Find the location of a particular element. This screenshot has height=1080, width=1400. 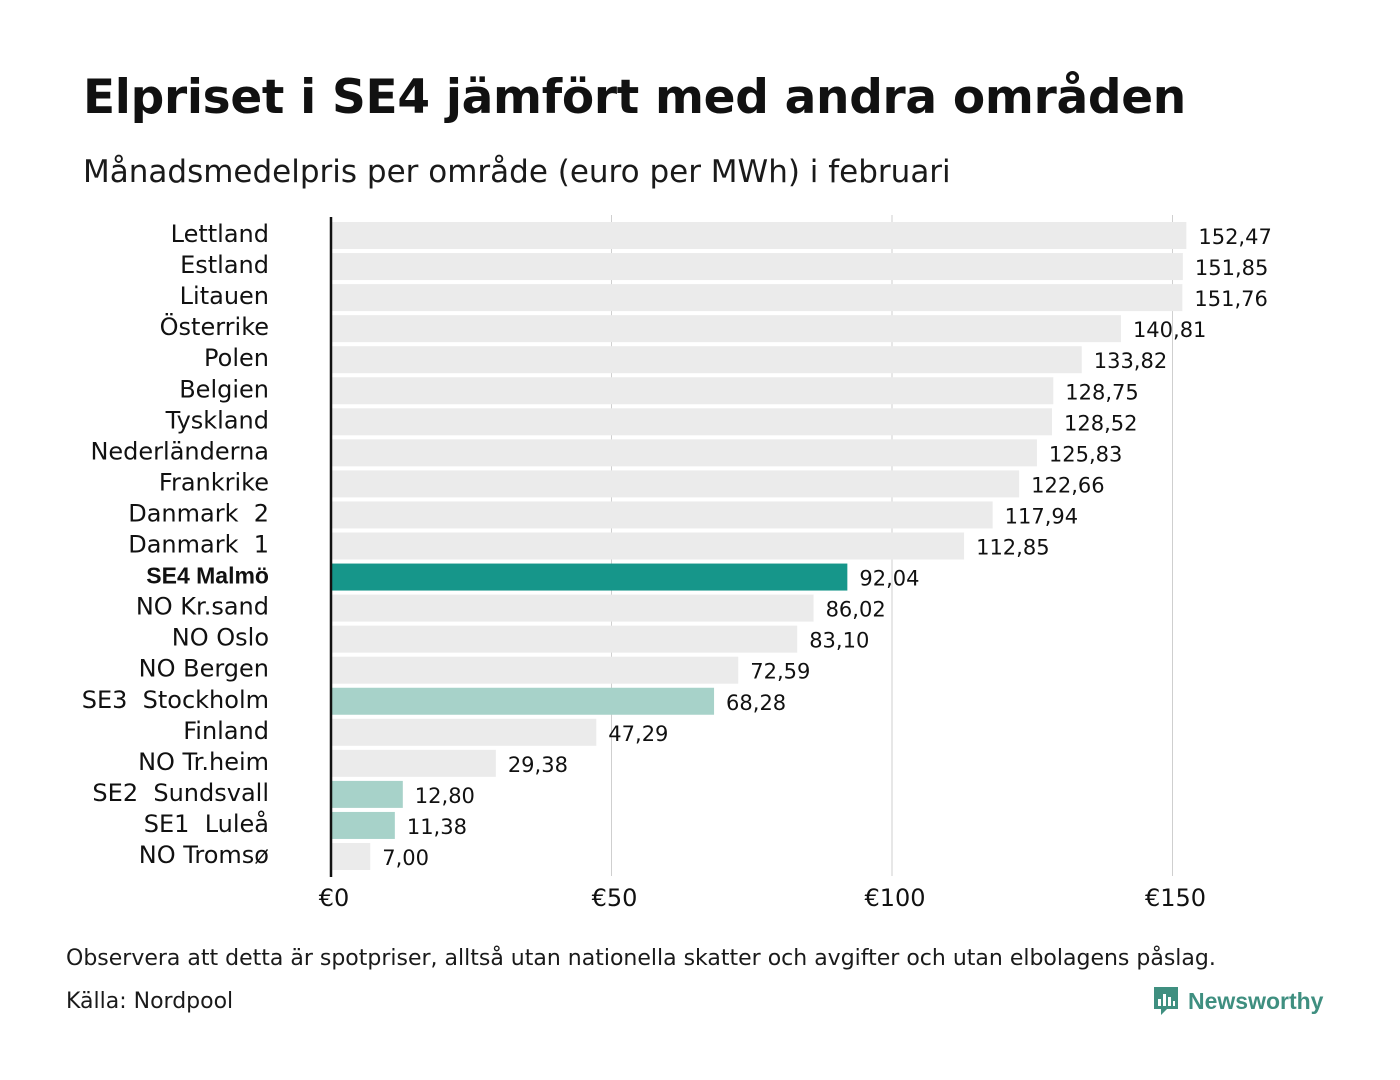

x-tick-label: €50 is located at coordinates (615, 898).